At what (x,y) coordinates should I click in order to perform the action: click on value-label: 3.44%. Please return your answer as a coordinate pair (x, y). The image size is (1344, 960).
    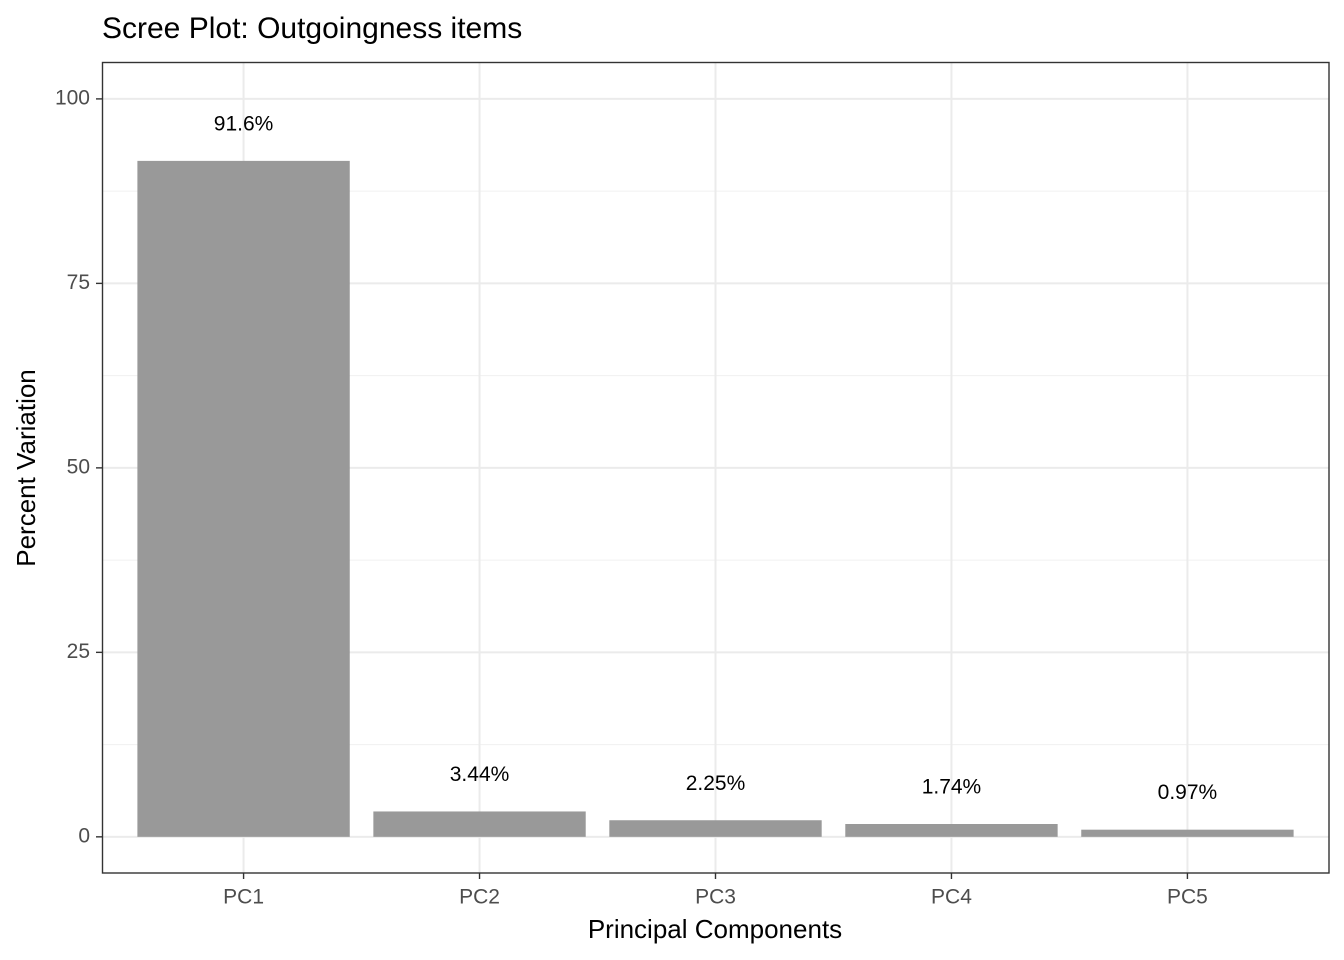
    Looking at the image, I should click on (480, 774).